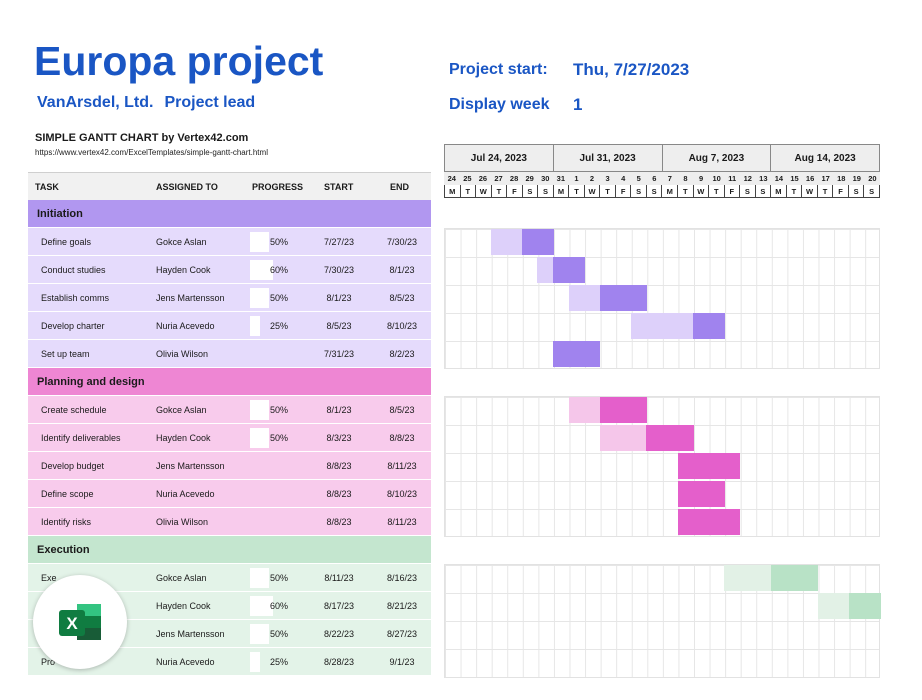  I want to click on task-end: 8/21/23, so click(402, 606).